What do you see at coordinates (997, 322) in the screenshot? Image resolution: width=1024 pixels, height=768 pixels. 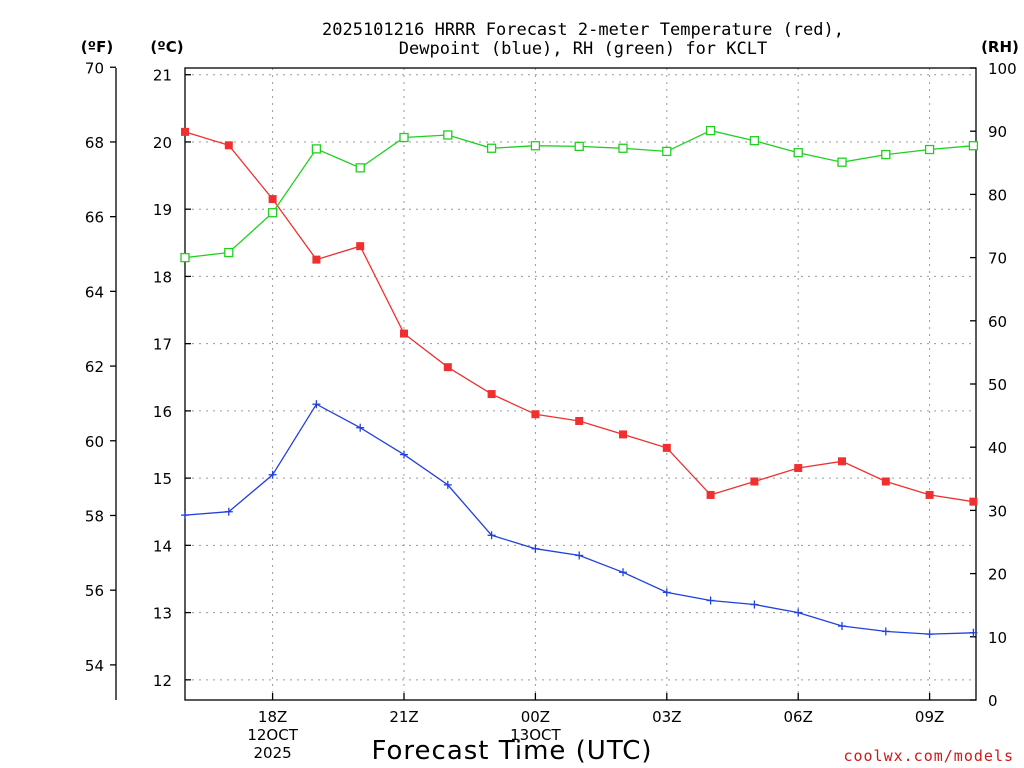 I see `rh-tick-label: 60` at bounding box center [997, 322].